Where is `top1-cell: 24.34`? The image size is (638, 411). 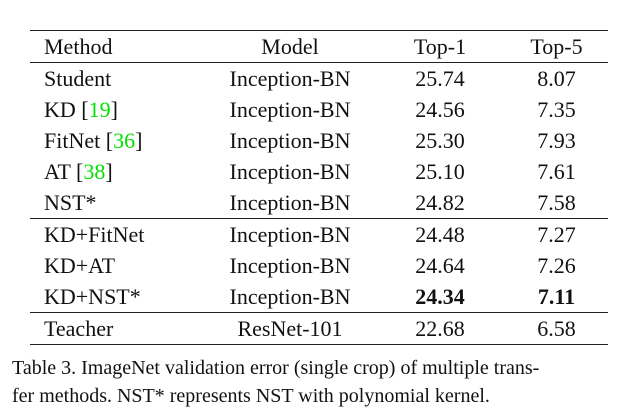 top1-cell: 24.34 is located at coordinates (440, 296).